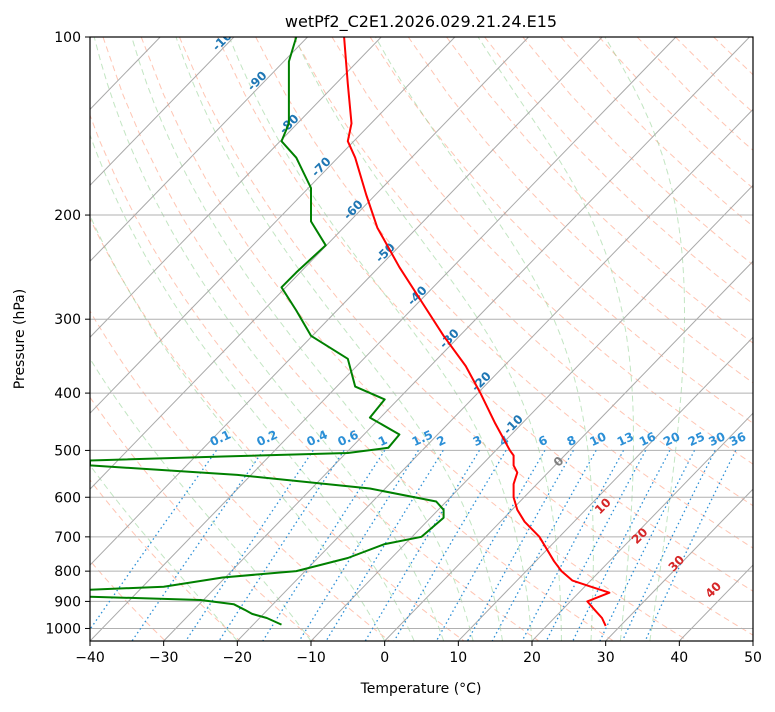  I want to click on y-tick-label: 900, so click(67, 602).